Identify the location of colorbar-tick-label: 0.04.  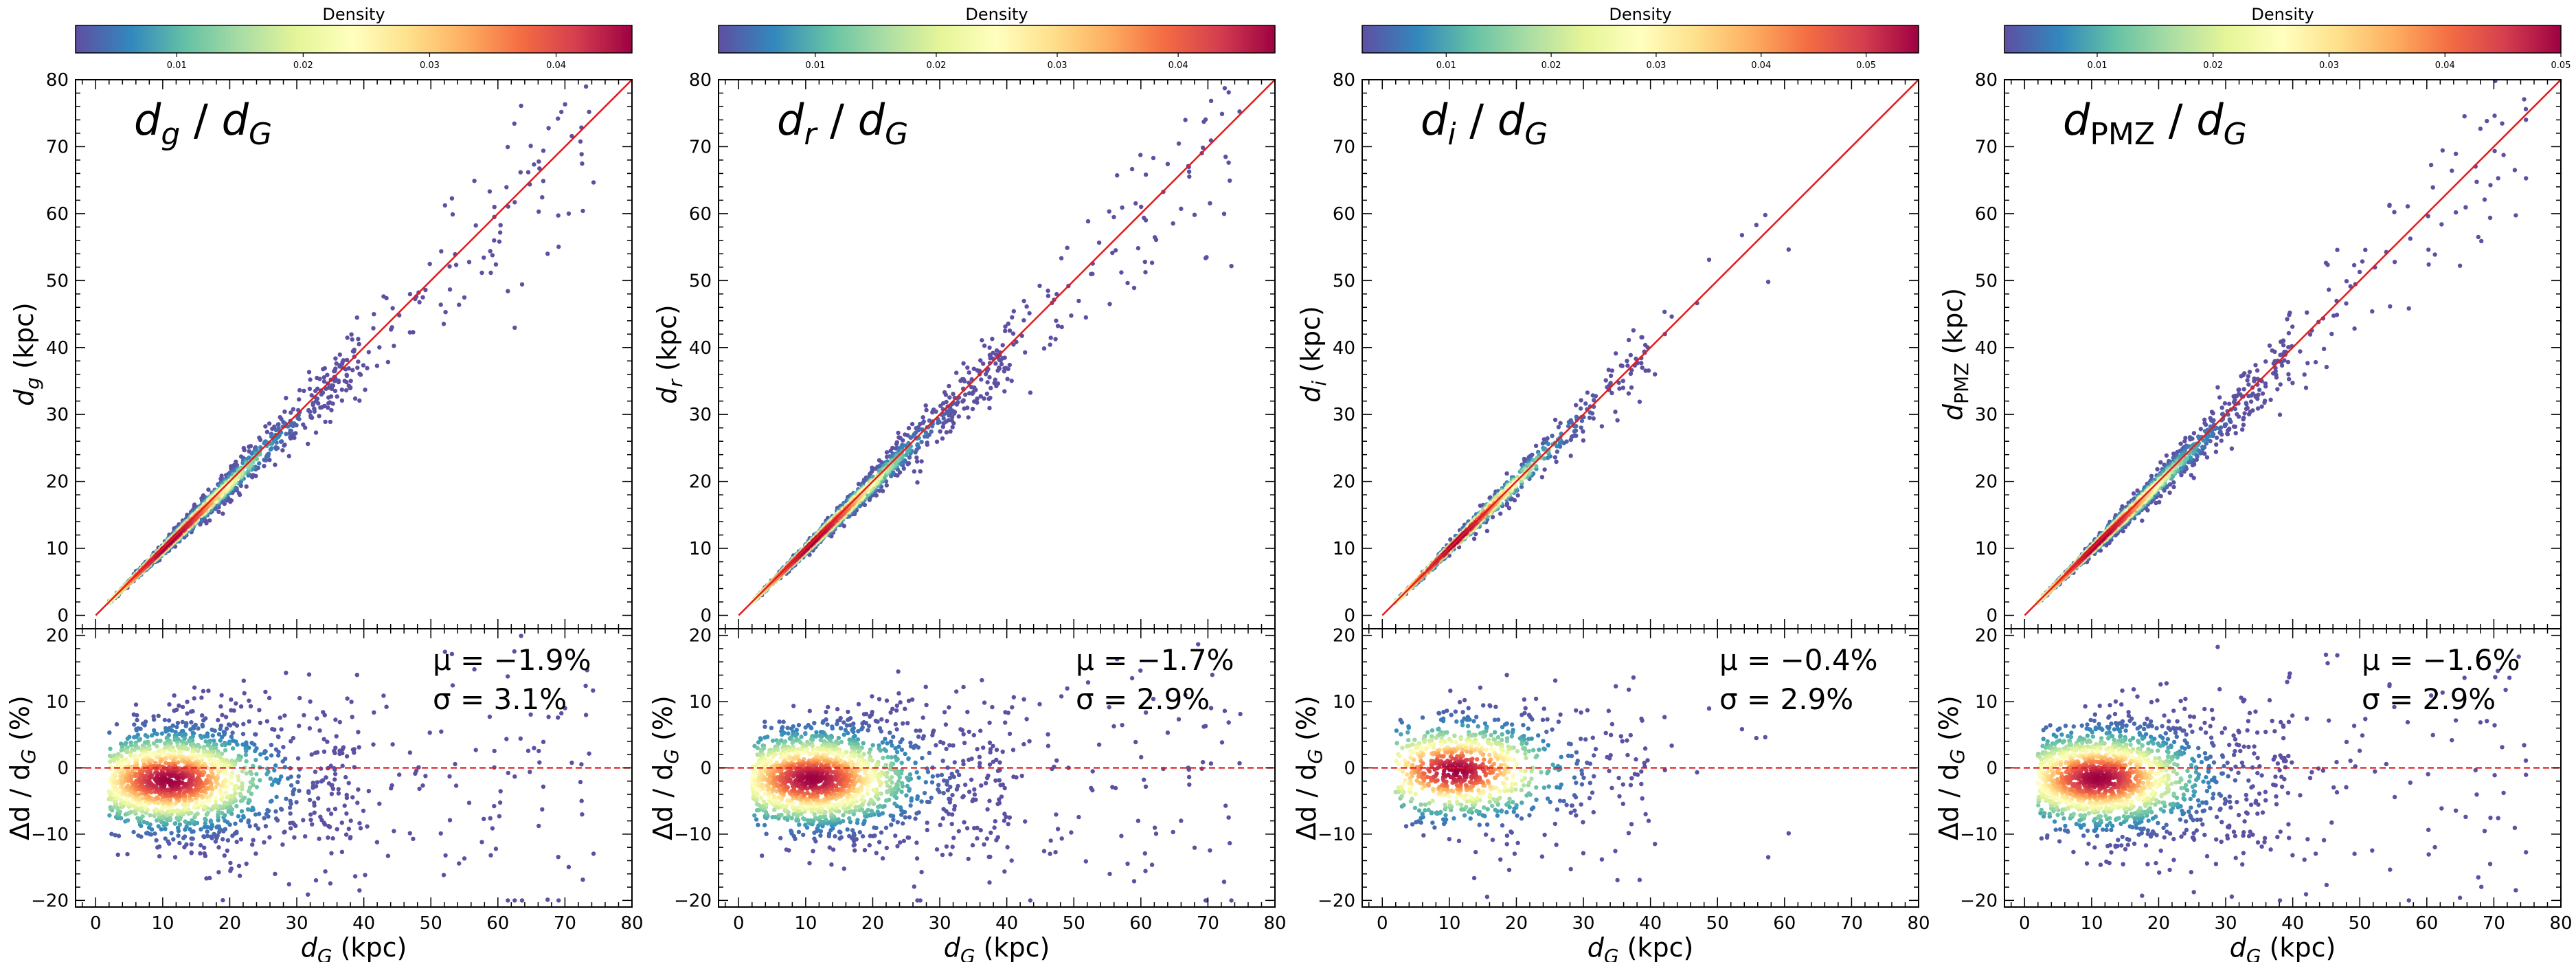
(556, 65).